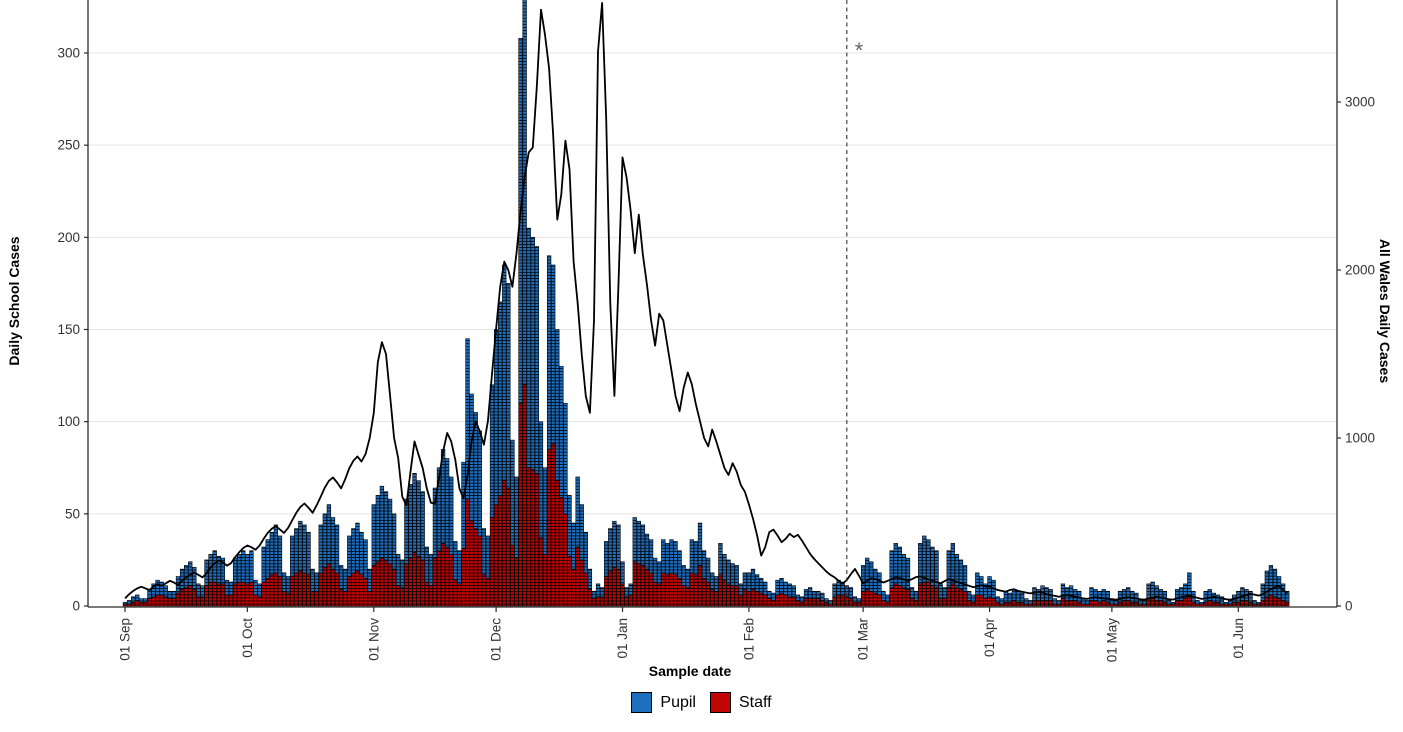 Image resolution: width=1403 pixels, height=732 pixels. Describe the element at coordinates (1238, 638) in the screenshot. I see `x-tick-label: 01 Jun` at that location.